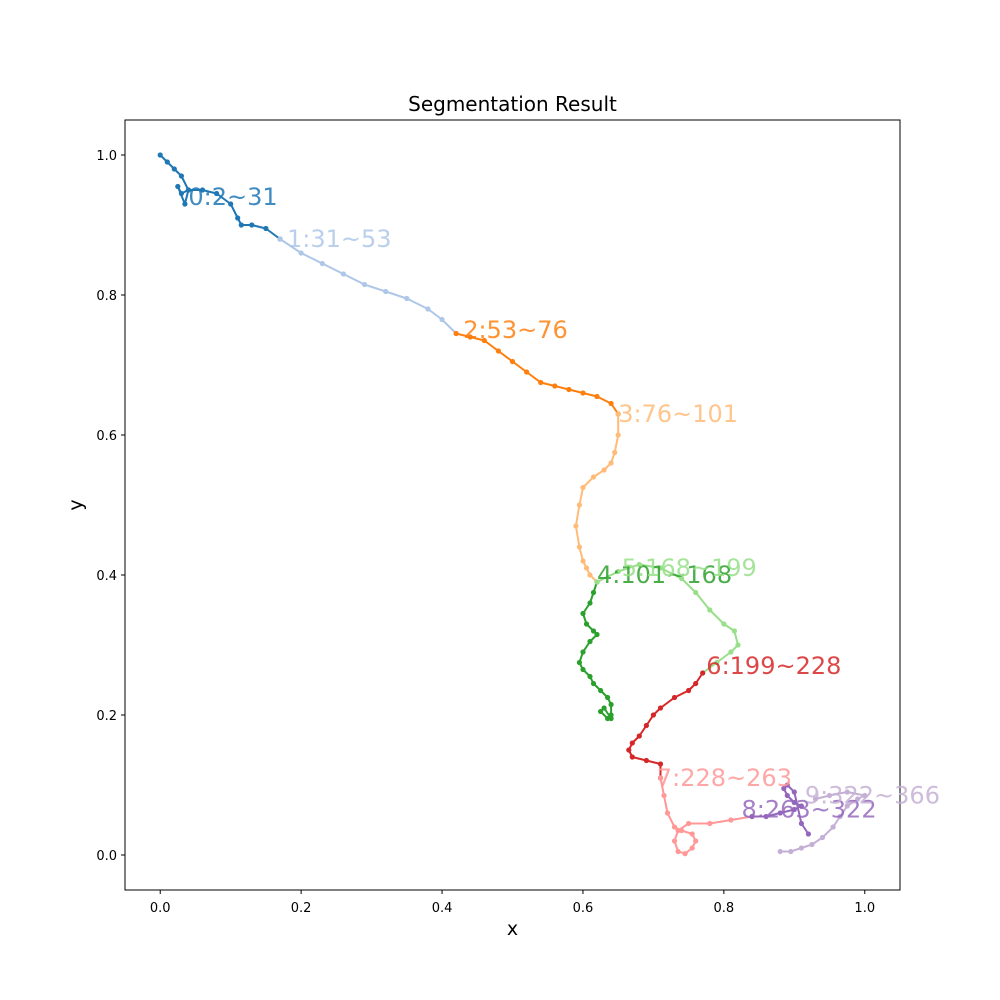  Describe the element at coordinates (512, 929) in the screenshot. I see `x-axis-label: x` at that location.